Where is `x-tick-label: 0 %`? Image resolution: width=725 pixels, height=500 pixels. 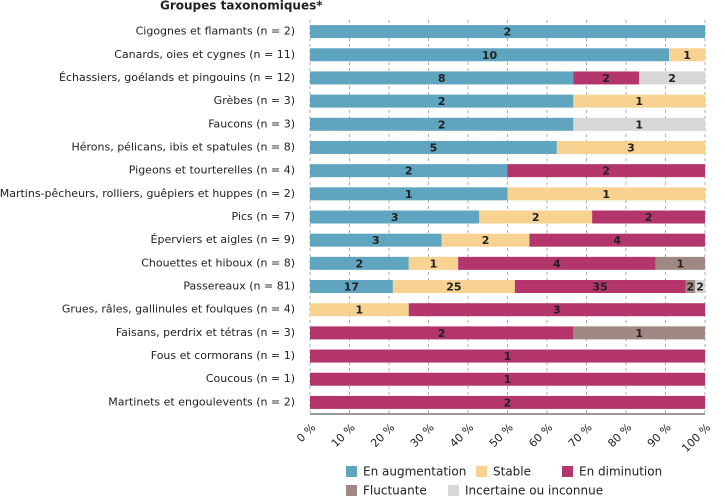 x-tick-label: 0 % is located at coordinates (306, 433).